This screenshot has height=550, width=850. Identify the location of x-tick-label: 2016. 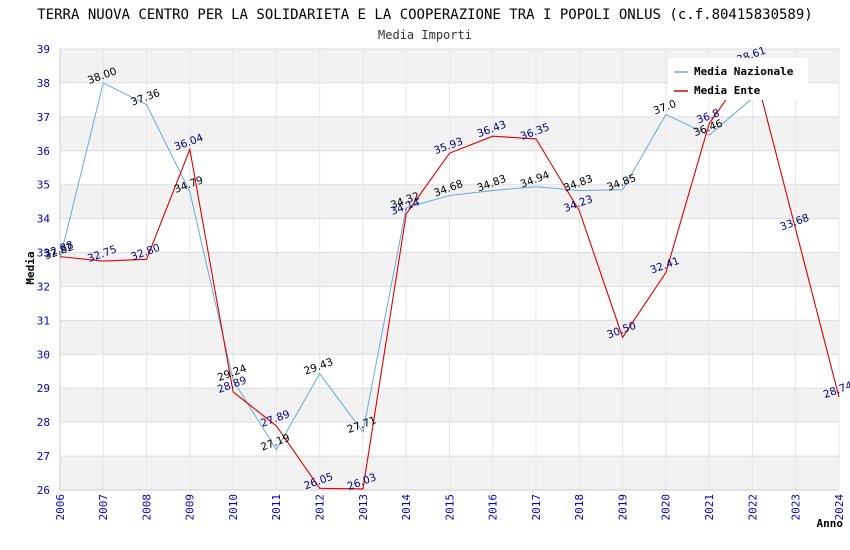
(493, 507).